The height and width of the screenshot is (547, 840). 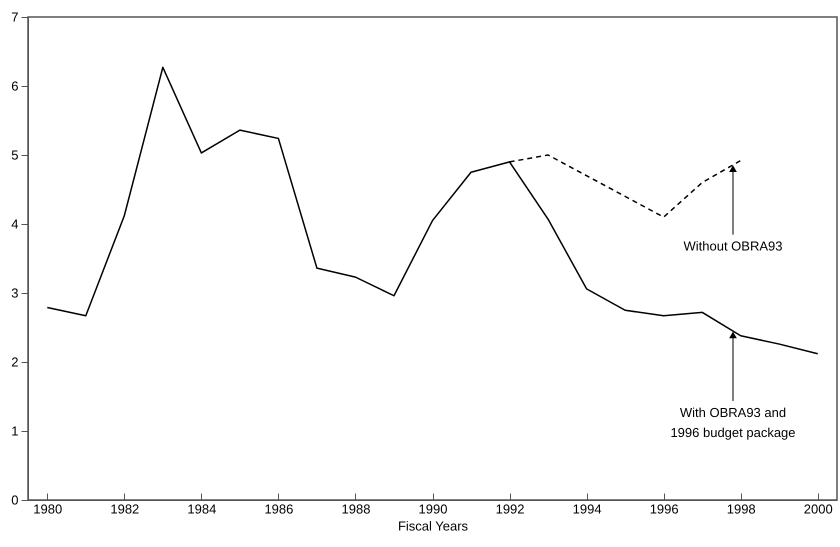 What do you see at coordinates (14, 17) in the screenshot?
I see `y-tick-label: 7` at bounding box center [14, 17].